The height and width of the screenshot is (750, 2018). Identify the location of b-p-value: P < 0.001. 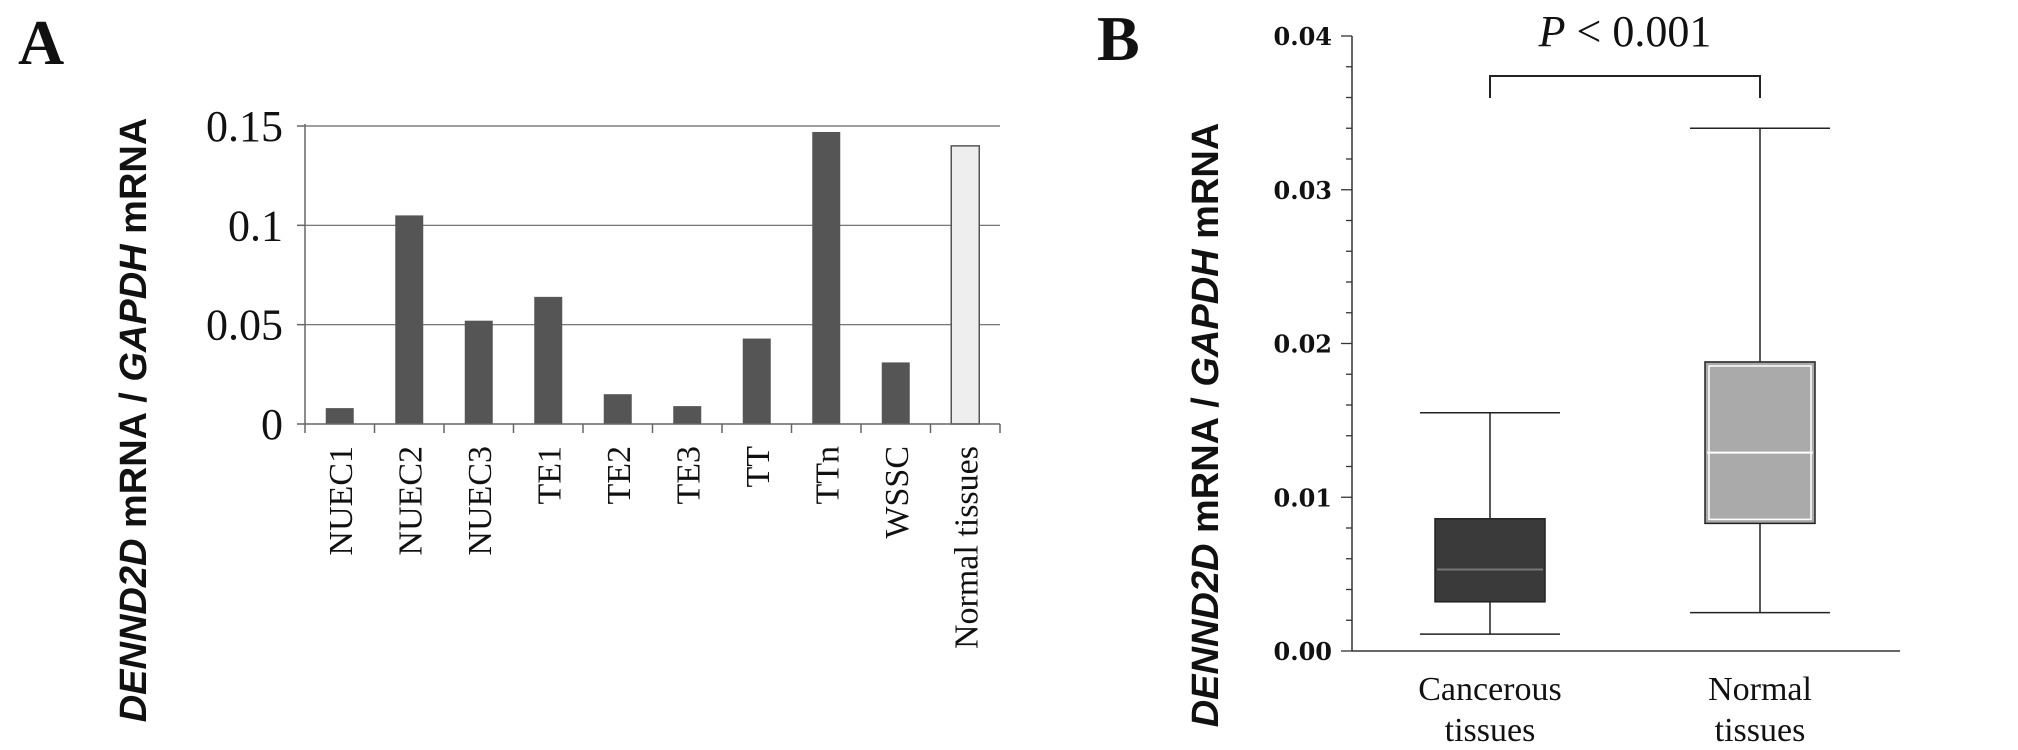
(1625, 31).